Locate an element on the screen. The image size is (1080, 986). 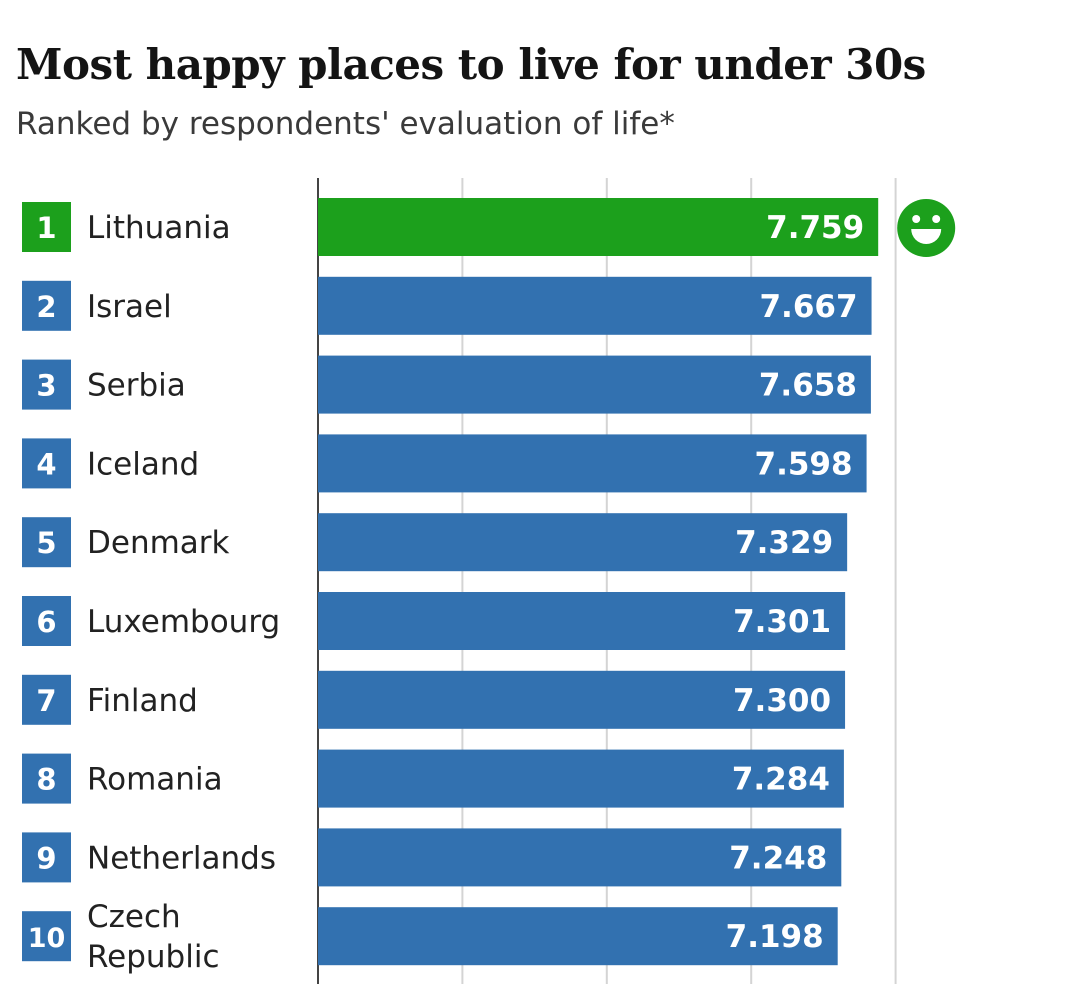
value-label-1: 7.759 is located at coordinates (815, 228).